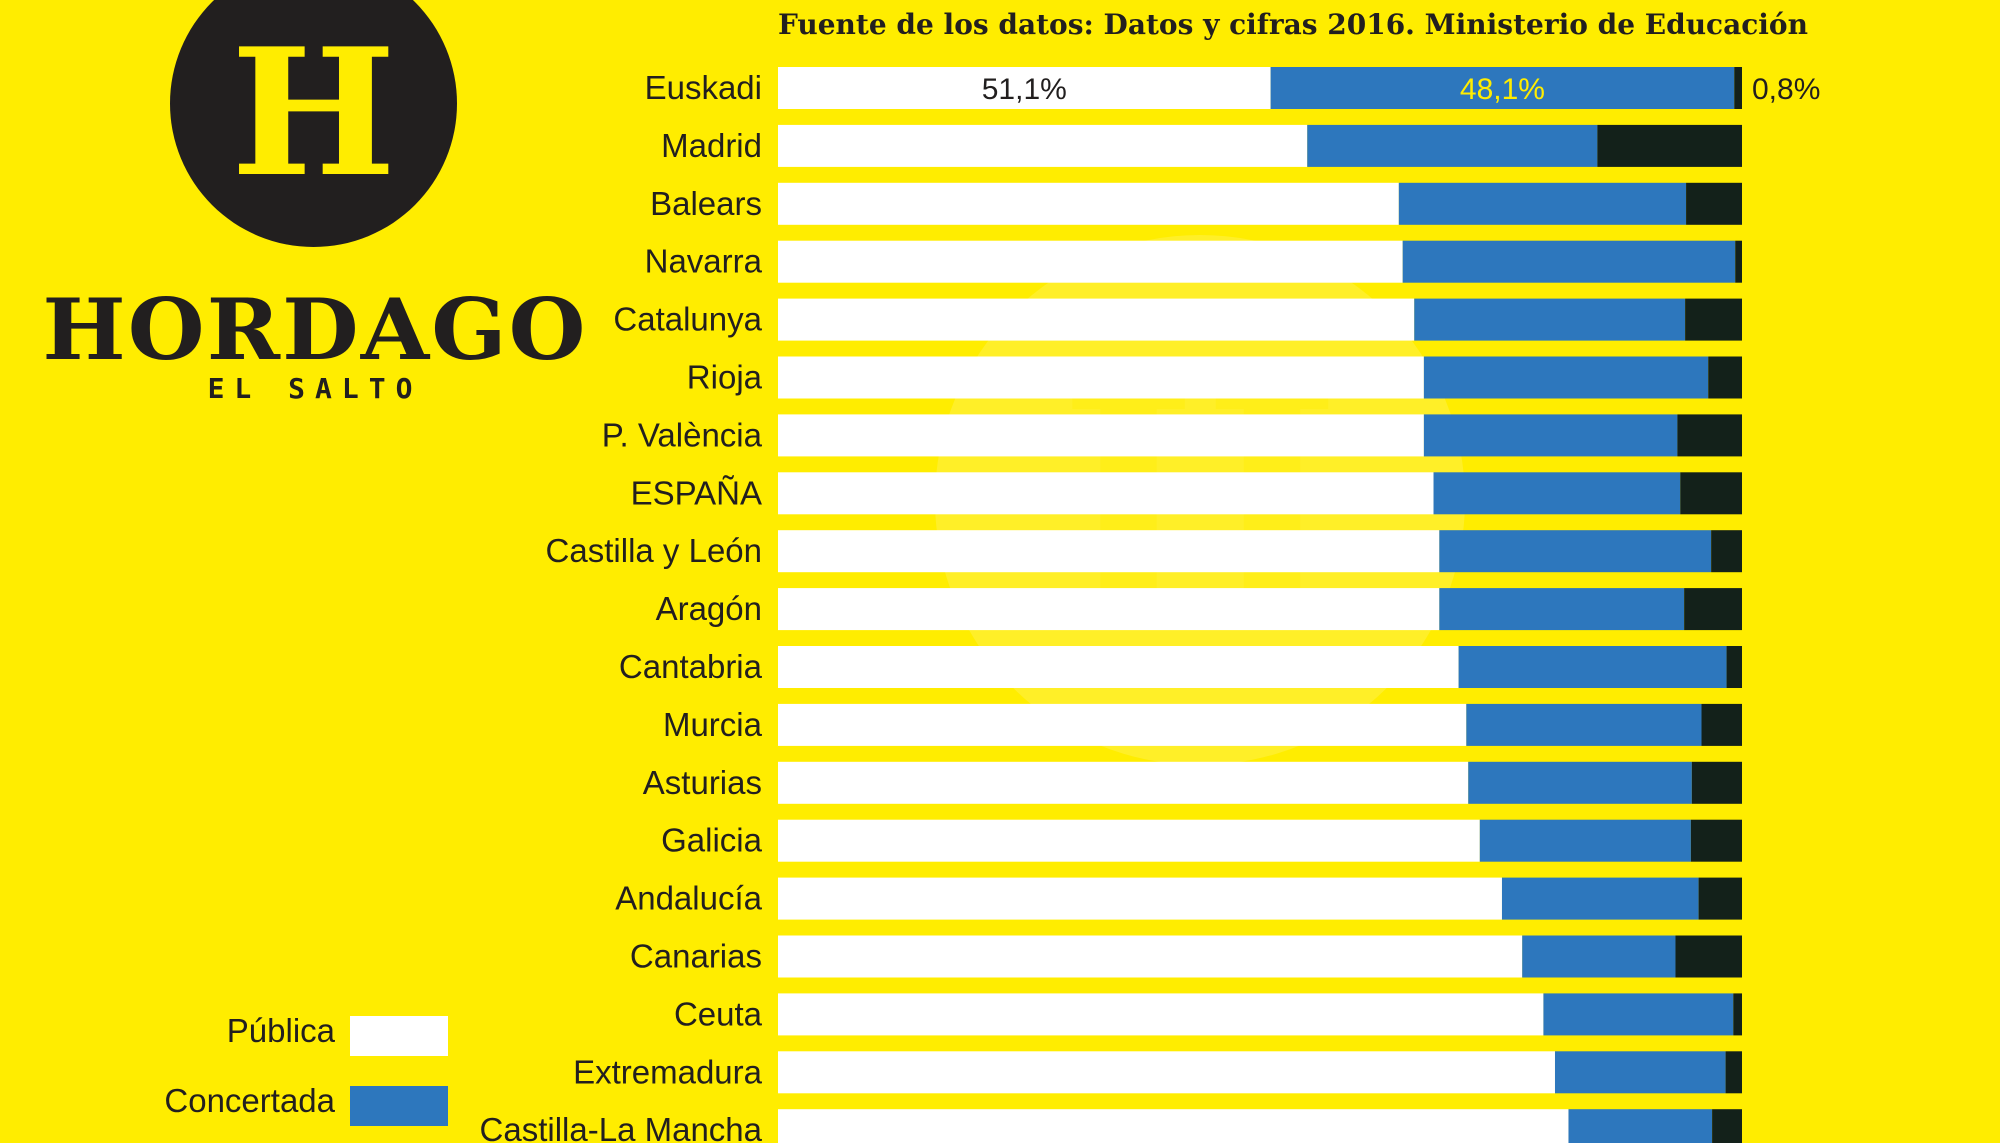 The width and height of the screenshot is (2000, 1143). What do you see at coordinates (313, 113) in the screenshot?
I see `logo-letter: H` at bounding box center [313, 113].